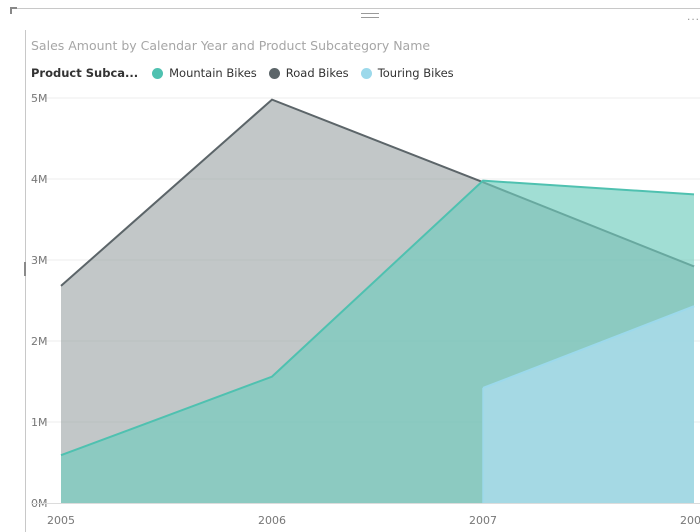  I want to click on x-tick-label-2005: 2005, so click(61, 520).